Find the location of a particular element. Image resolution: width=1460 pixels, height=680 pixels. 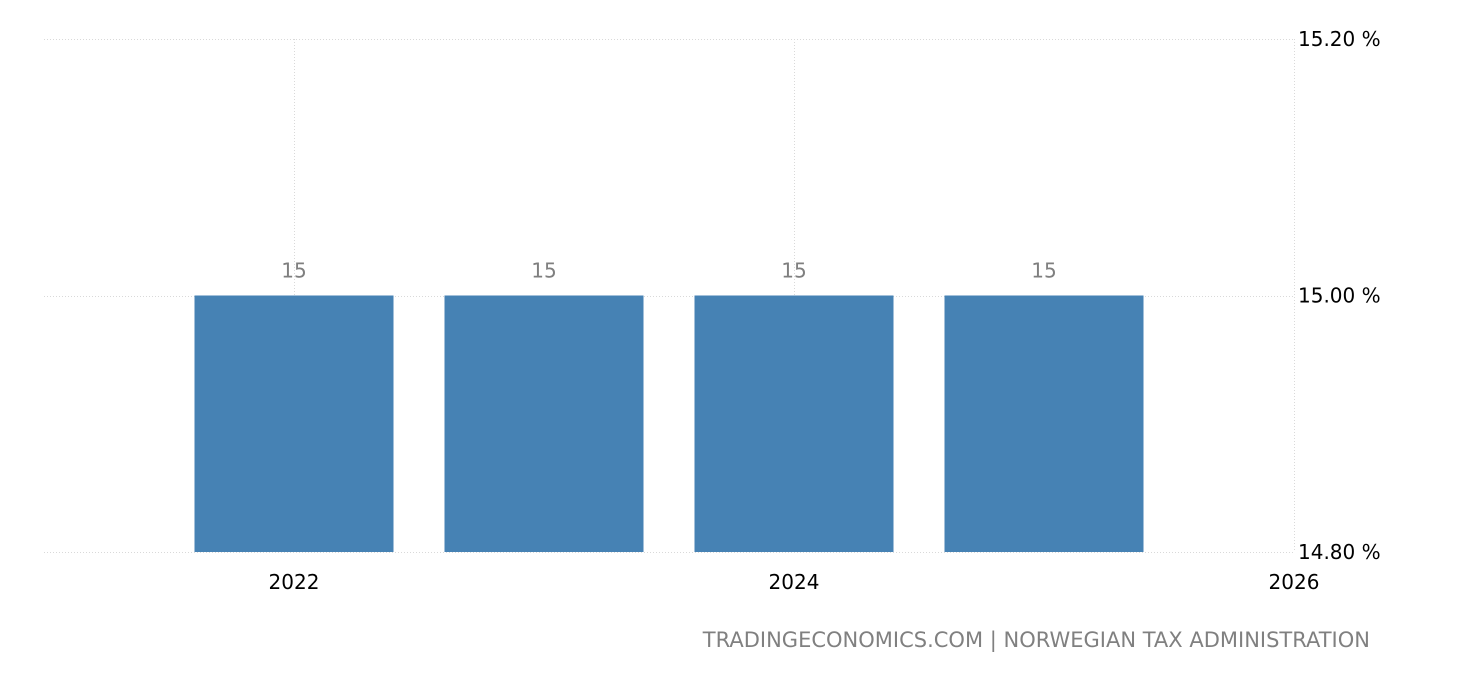

y-axis-ticks: 15.20 % 15.00 % 14.80 % is located at coordinates (1339, 295).